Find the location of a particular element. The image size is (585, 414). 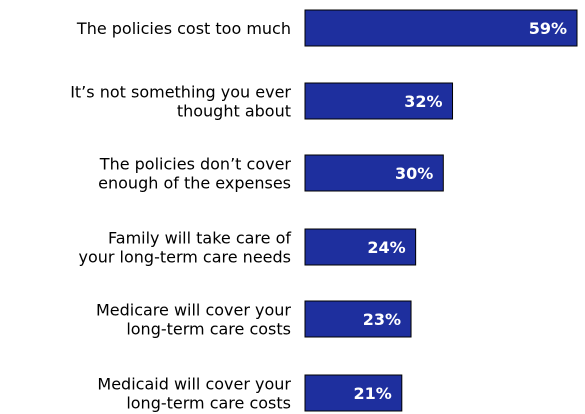

value-label-4: 23% is located at coordinates (382, 319).